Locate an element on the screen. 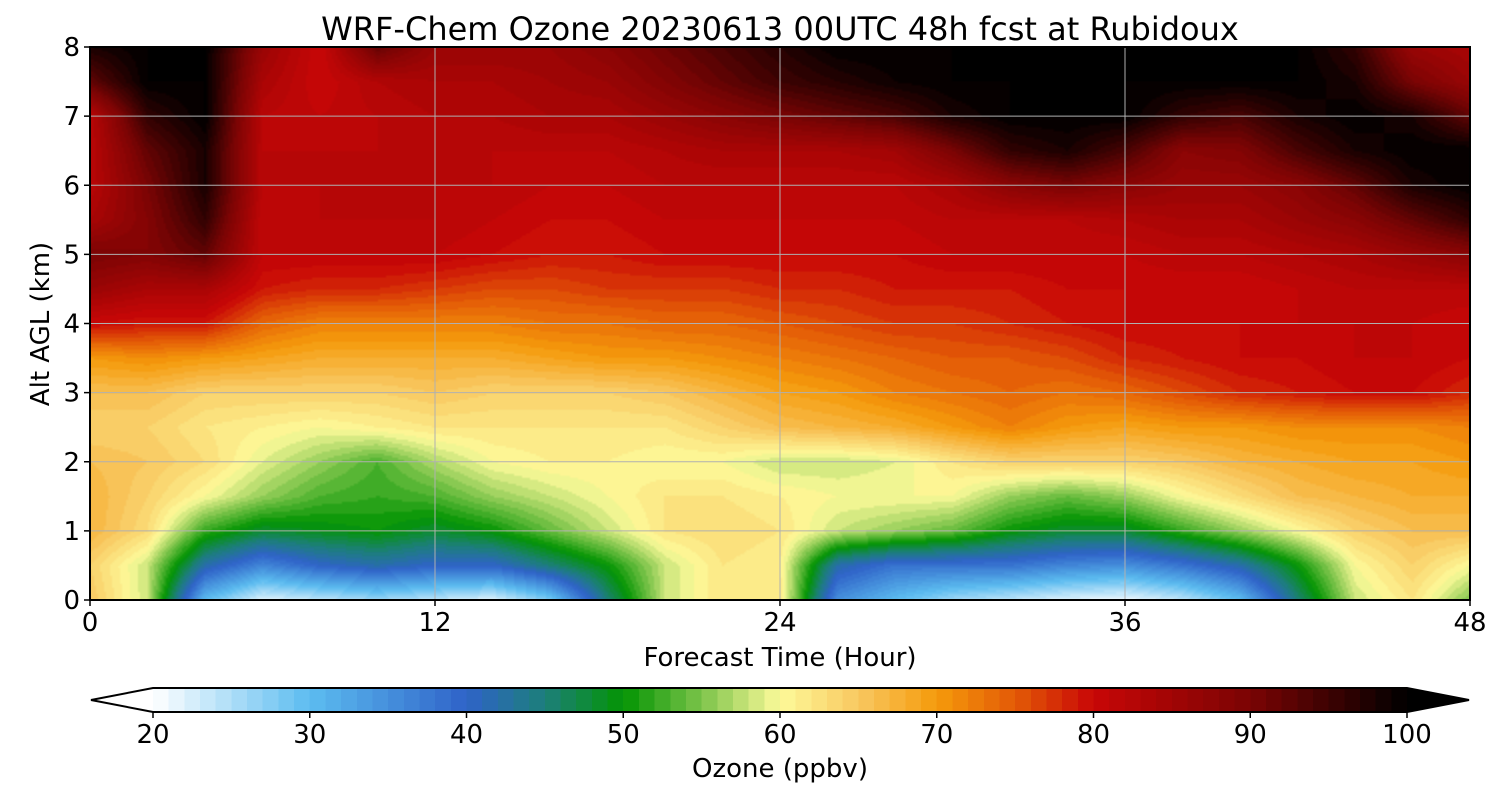 The image size is (1500, 800). colorbar-tick-label: 90 is located at coordinates (1250, 735).